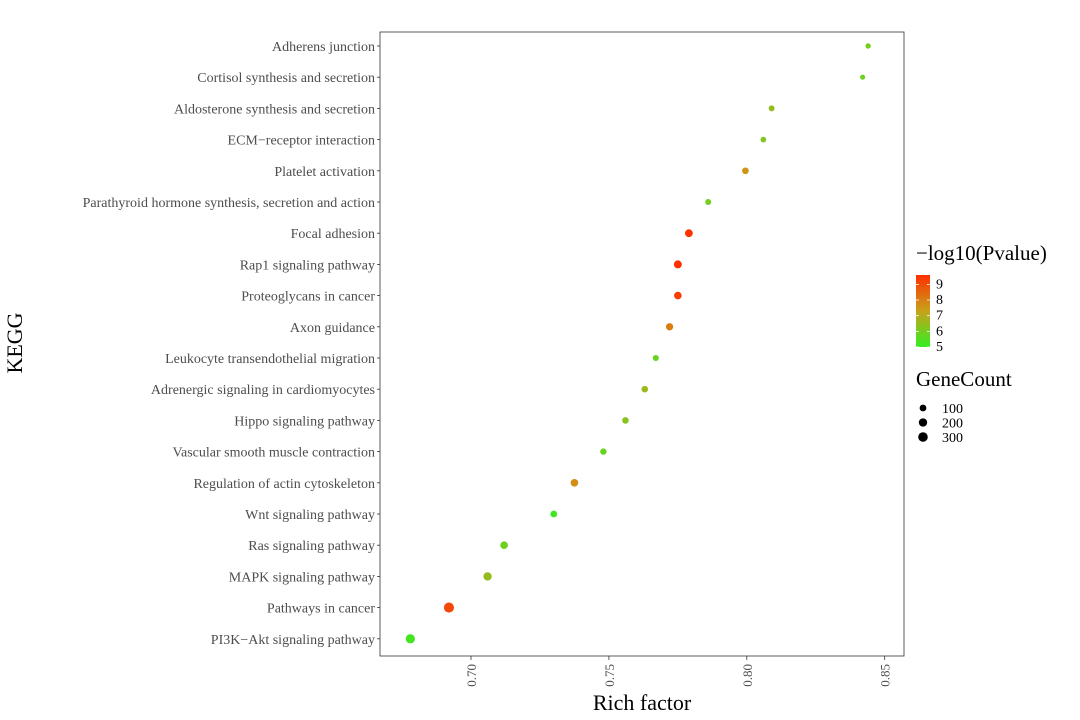 The image size is (1080, 720). I want to click on category-tick-label: Wnt signaling pathway, so click(310, 515).